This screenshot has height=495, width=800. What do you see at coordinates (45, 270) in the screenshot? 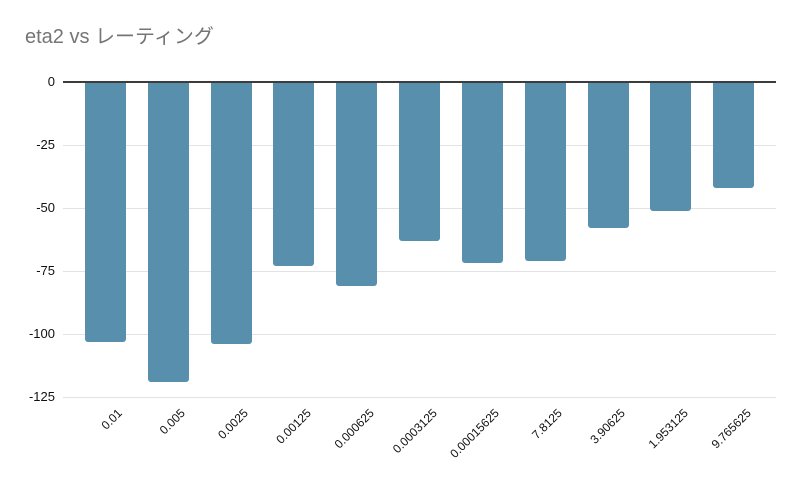
I see `y-axis-tick-label: -75` at bounding box center [45, 270].